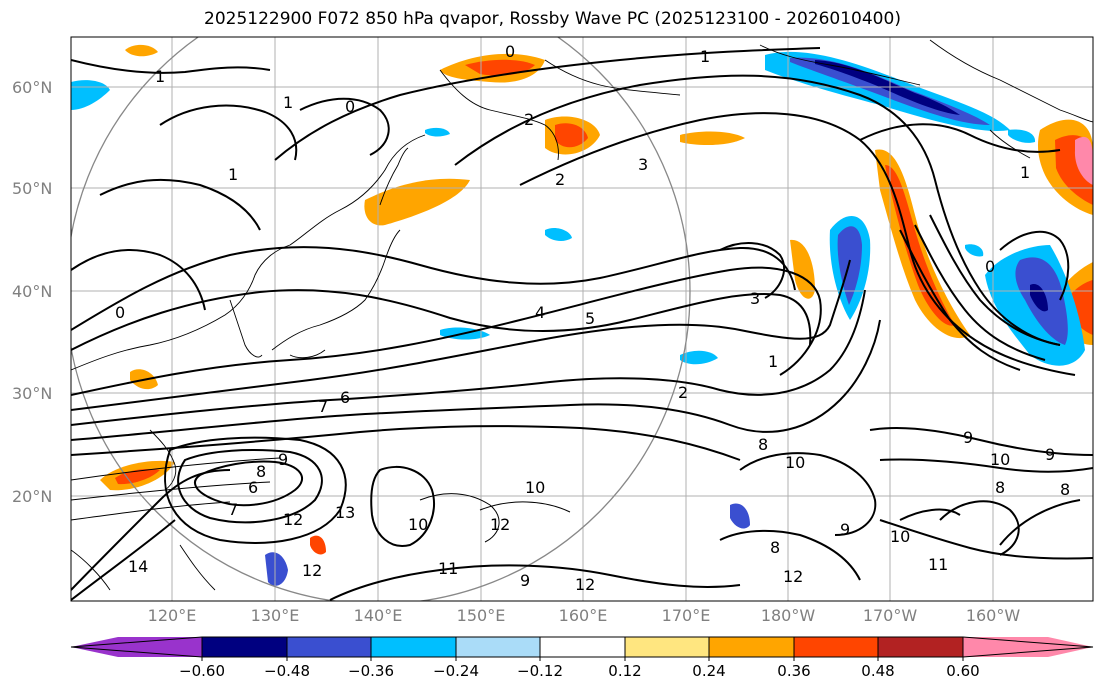 The image size is (1105, 692). Describe the element at coordinates (371, 671) in the screenshot. I see `colorbar-tick-label: −0.36` at that location.